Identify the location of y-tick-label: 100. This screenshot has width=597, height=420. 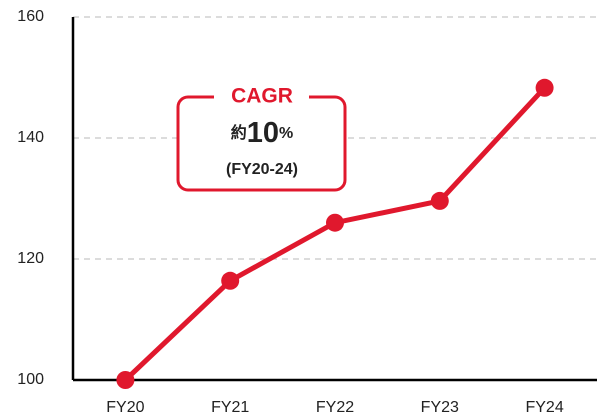
(30, 379).